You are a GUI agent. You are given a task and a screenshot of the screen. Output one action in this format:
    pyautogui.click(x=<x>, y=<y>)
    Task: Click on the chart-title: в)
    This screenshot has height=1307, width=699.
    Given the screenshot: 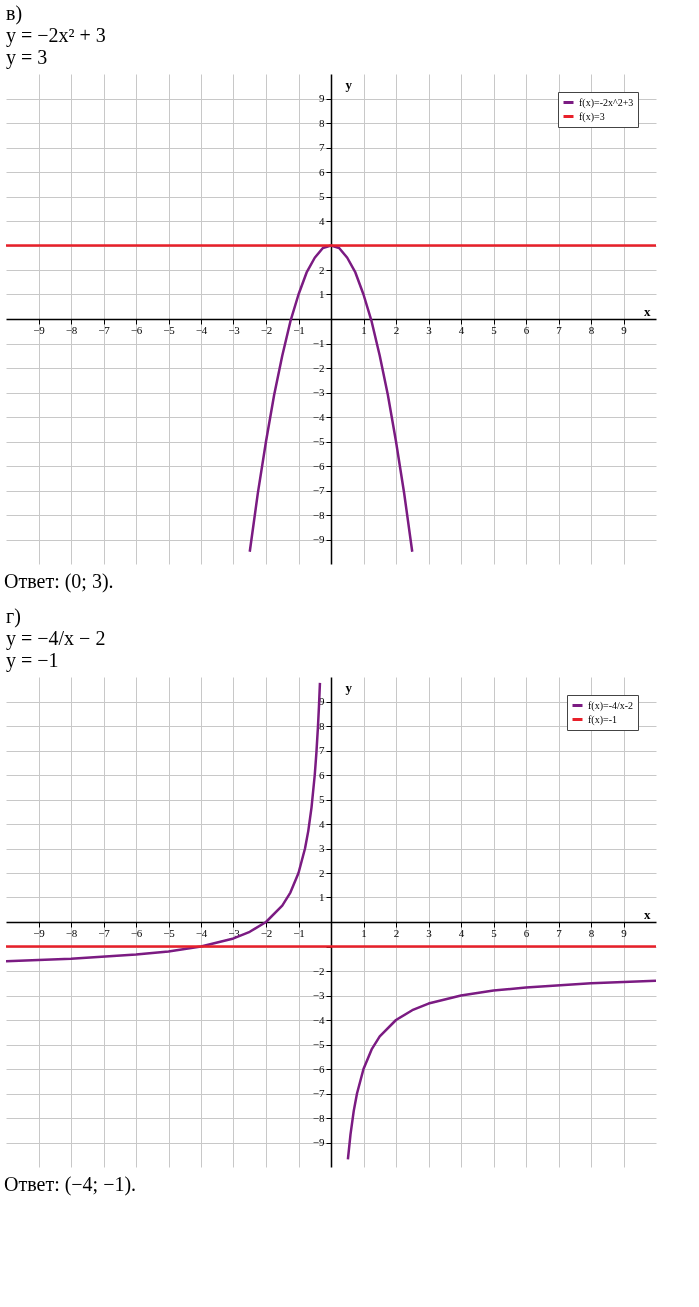 What is the action you would take?
    pyautogui.click(x=14, y=13)
    